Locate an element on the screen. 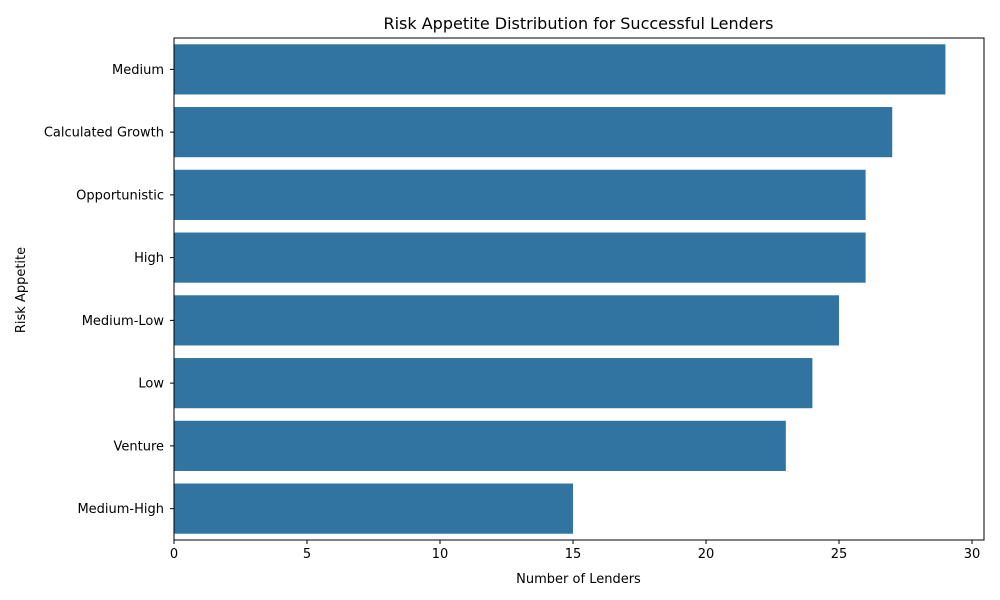  y-tick-label: Opportunistic is located at coordinates (120, 195).